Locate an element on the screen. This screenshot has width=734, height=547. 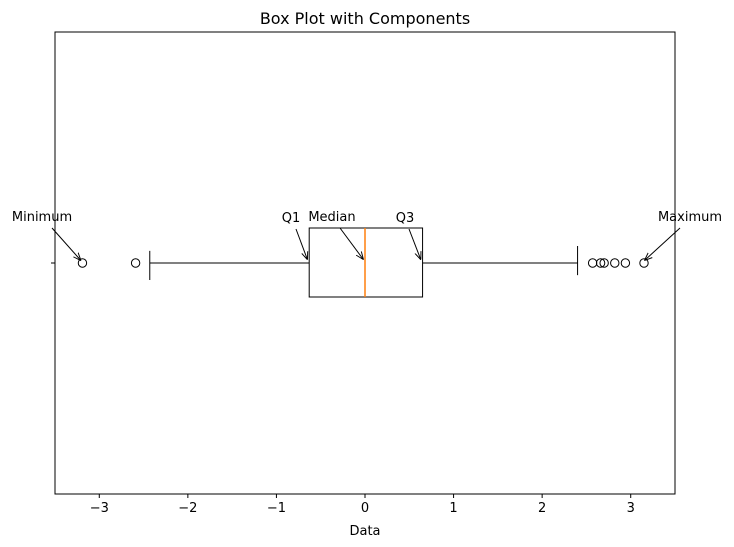
x-tick-label: 3 is located at coordinates (631, 508).